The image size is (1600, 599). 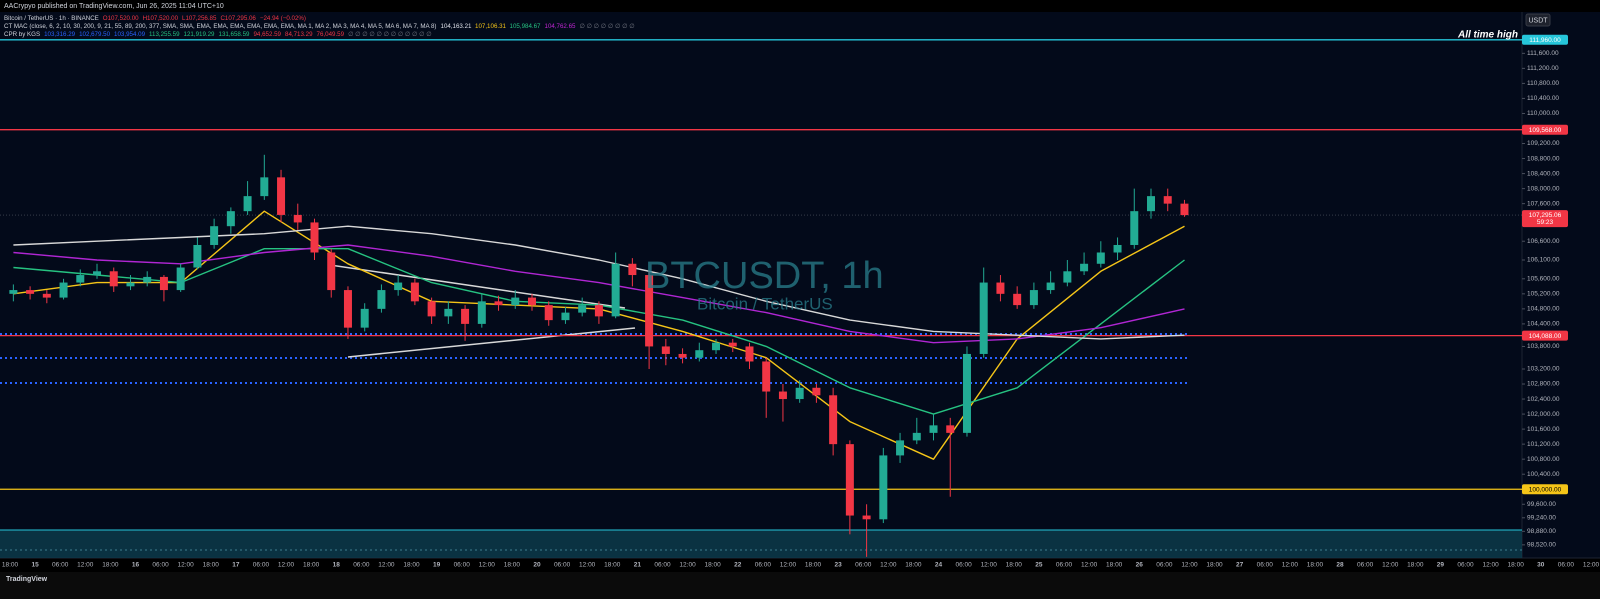 What do you see at coordinates (1543, 260) in the screenshot?
I see `y-tick-label: 106,100.00` at bounding box center [1543, 260].